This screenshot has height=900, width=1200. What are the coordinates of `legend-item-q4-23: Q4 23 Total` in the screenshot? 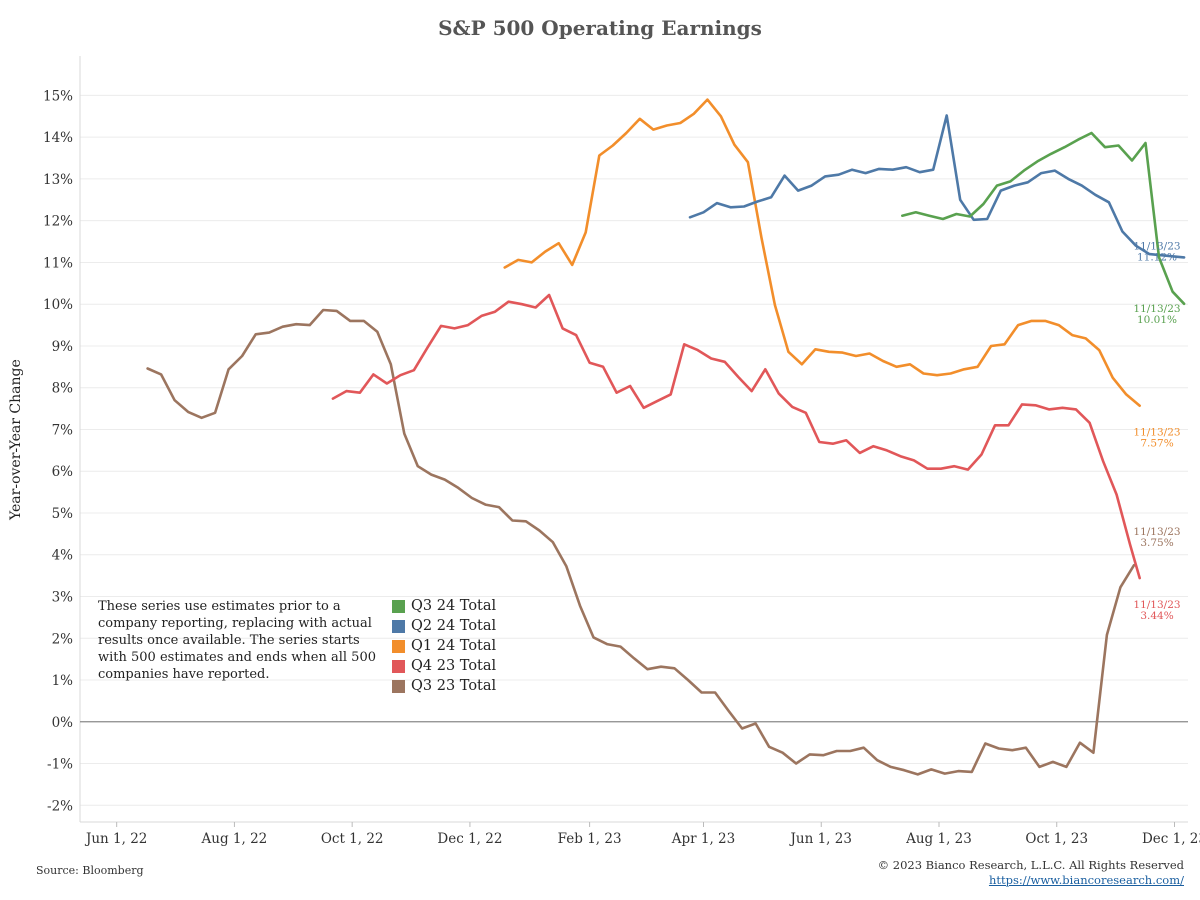 It's located at (444, 666).